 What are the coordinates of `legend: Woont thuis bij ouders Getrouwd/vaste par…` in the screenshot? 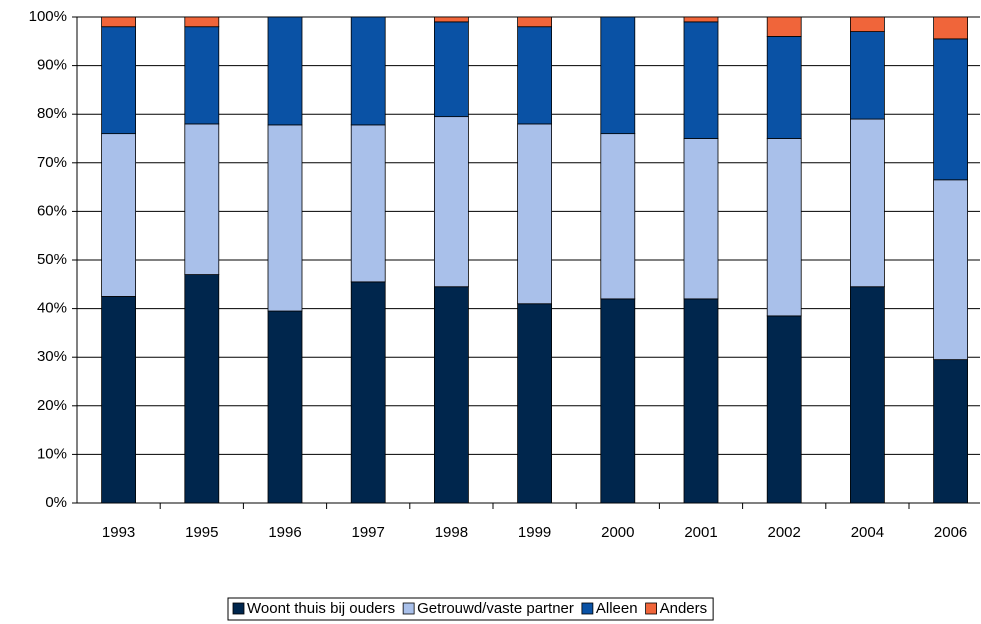 It's located at (470, 609).